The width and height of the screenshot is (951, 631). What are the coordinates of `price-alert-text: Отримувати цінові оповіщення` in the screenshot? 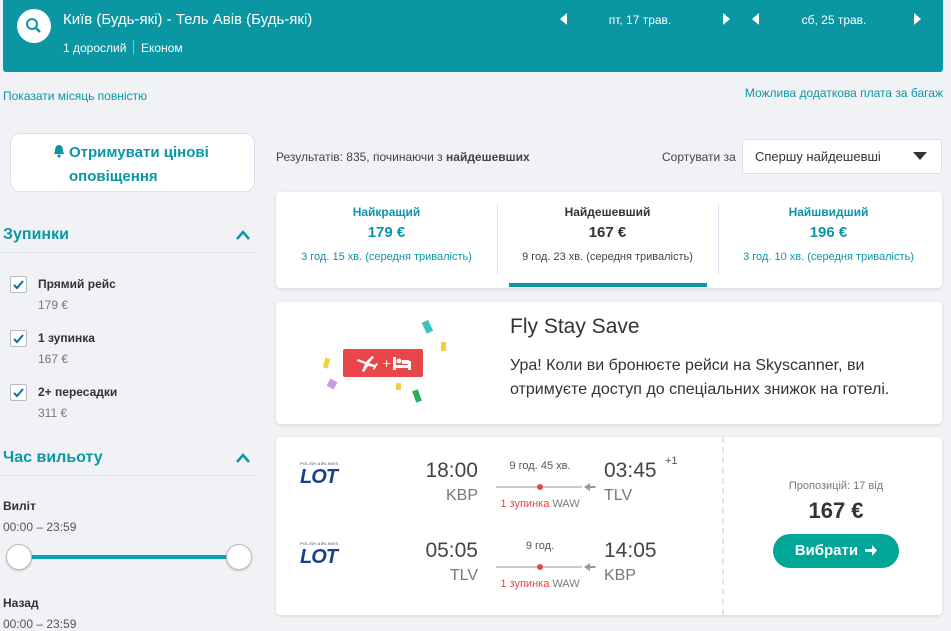 It's located at (139, 164).